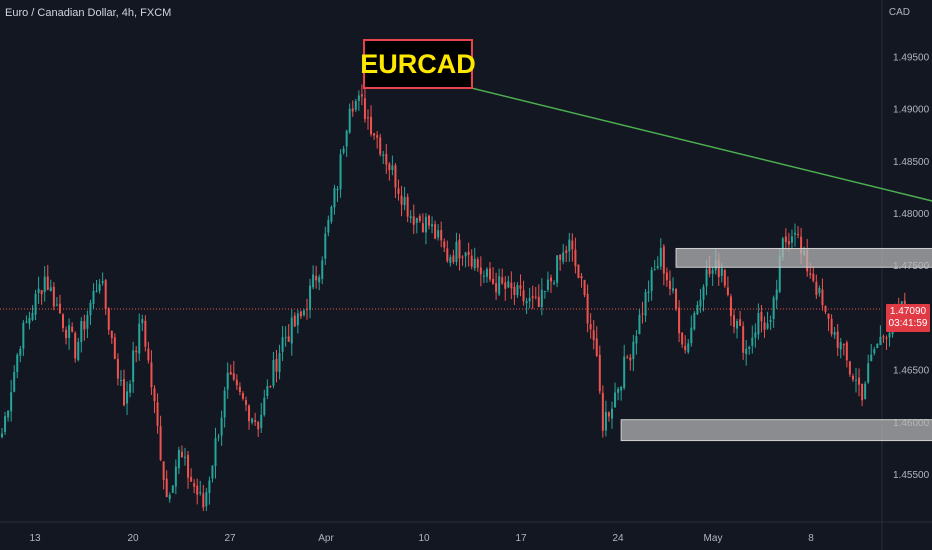 The image size is (932, 550). I want to click on y-tick-label: 1.48000, so click(911, 214).